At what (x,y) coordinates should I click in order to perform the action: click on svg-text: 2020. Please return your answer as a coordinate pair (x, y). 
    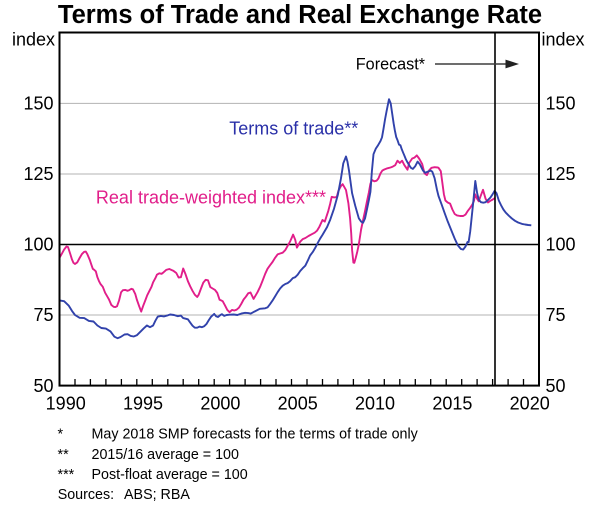
    Looking at the image, I should click on (530, 404).